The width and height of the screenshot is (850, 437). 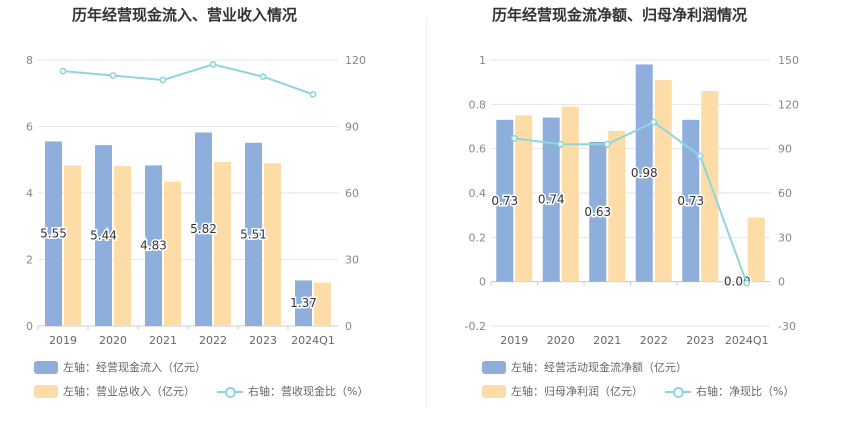 I want to click on line-series, so click(x=631, y=202).